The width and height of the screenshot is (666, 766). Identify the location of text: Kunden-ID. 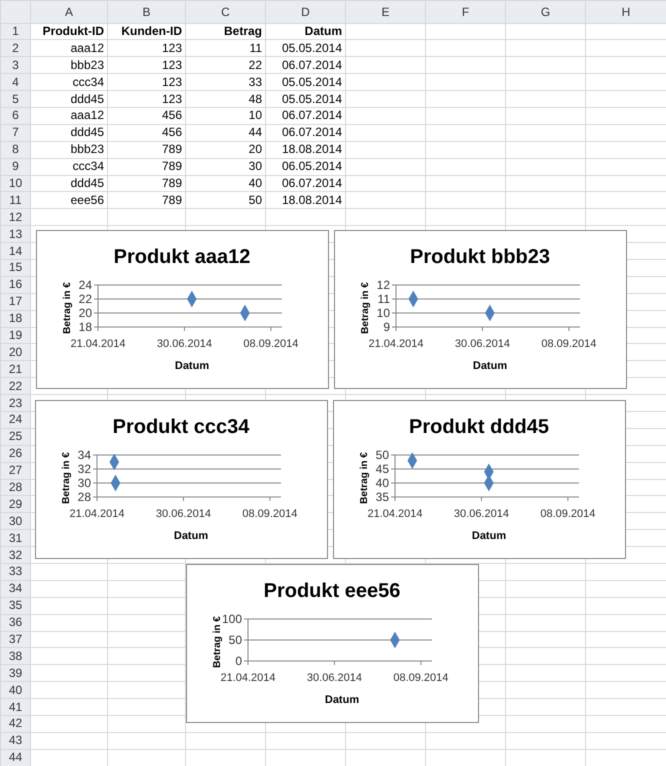
(147, 31).